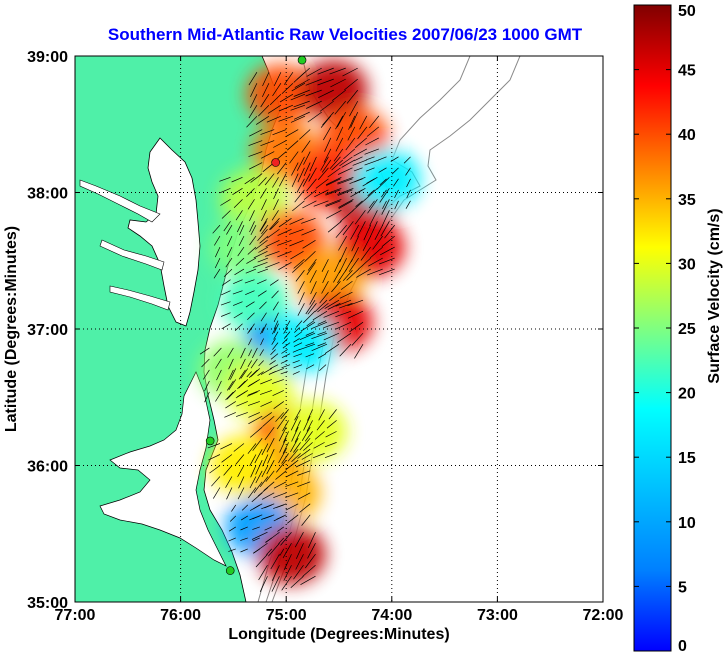 This screenshot has height=659, width=724. Describe the element at coordinates (687, 200) in the screenshot. I see `colorbar-tick-label-7: 35` at that location.